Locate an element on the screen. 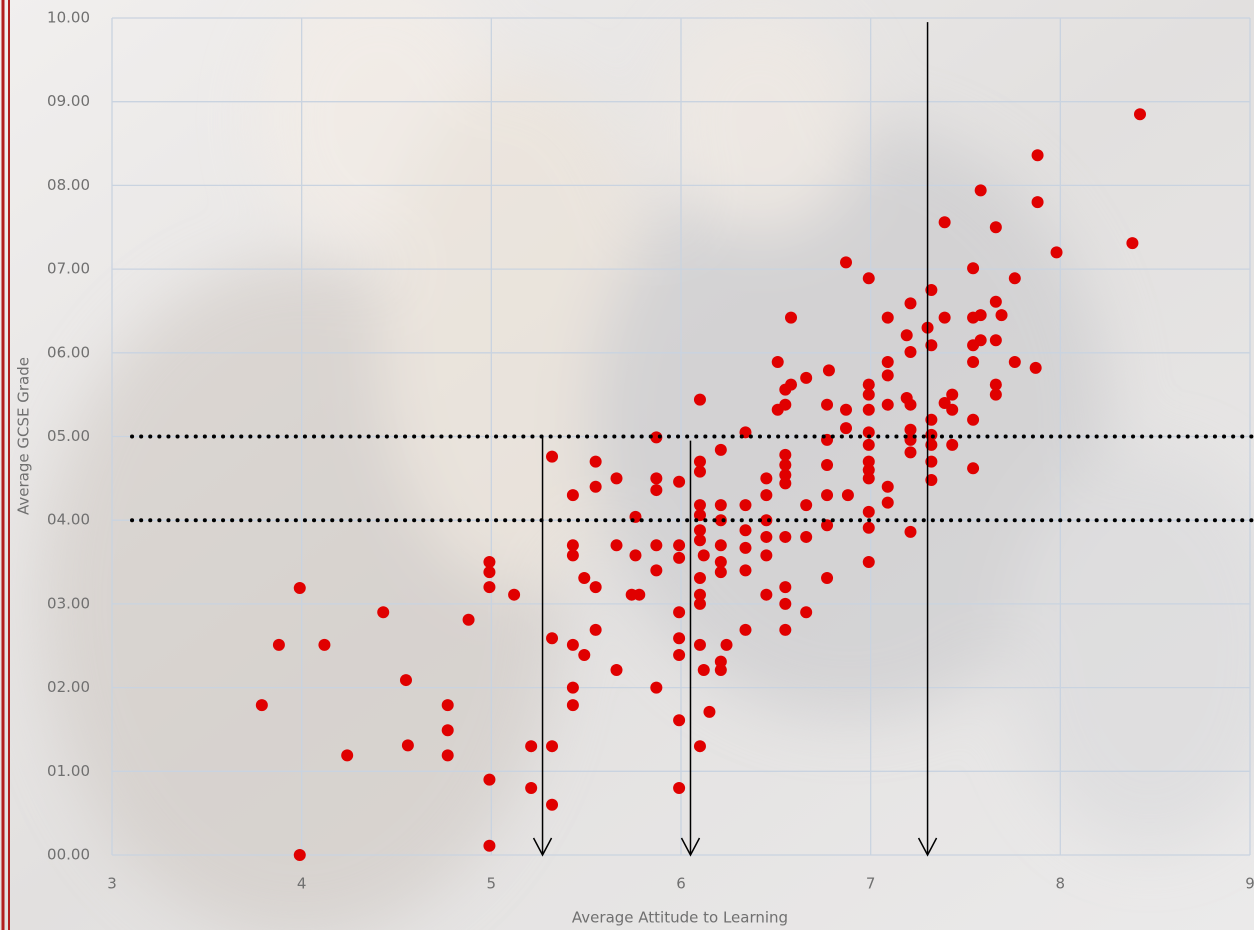 Image resolution: width=1254 pixels, height=930 pixels. arrow-head is located at coordinates (927, 847).